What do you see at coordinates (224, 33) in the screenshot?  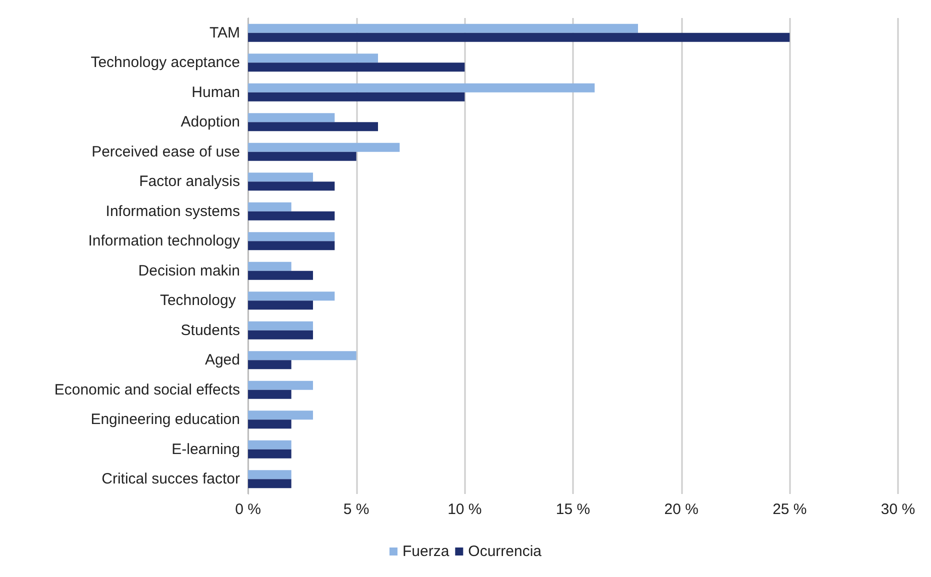 I see `y-tick-label: TAM` at bounding box center [224, 33].